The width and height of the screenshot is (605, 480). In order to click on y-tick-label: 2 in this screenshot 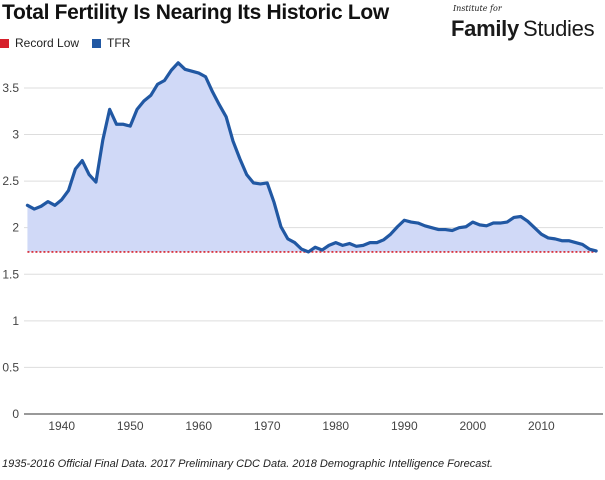, I will do `click(15, 228)`.